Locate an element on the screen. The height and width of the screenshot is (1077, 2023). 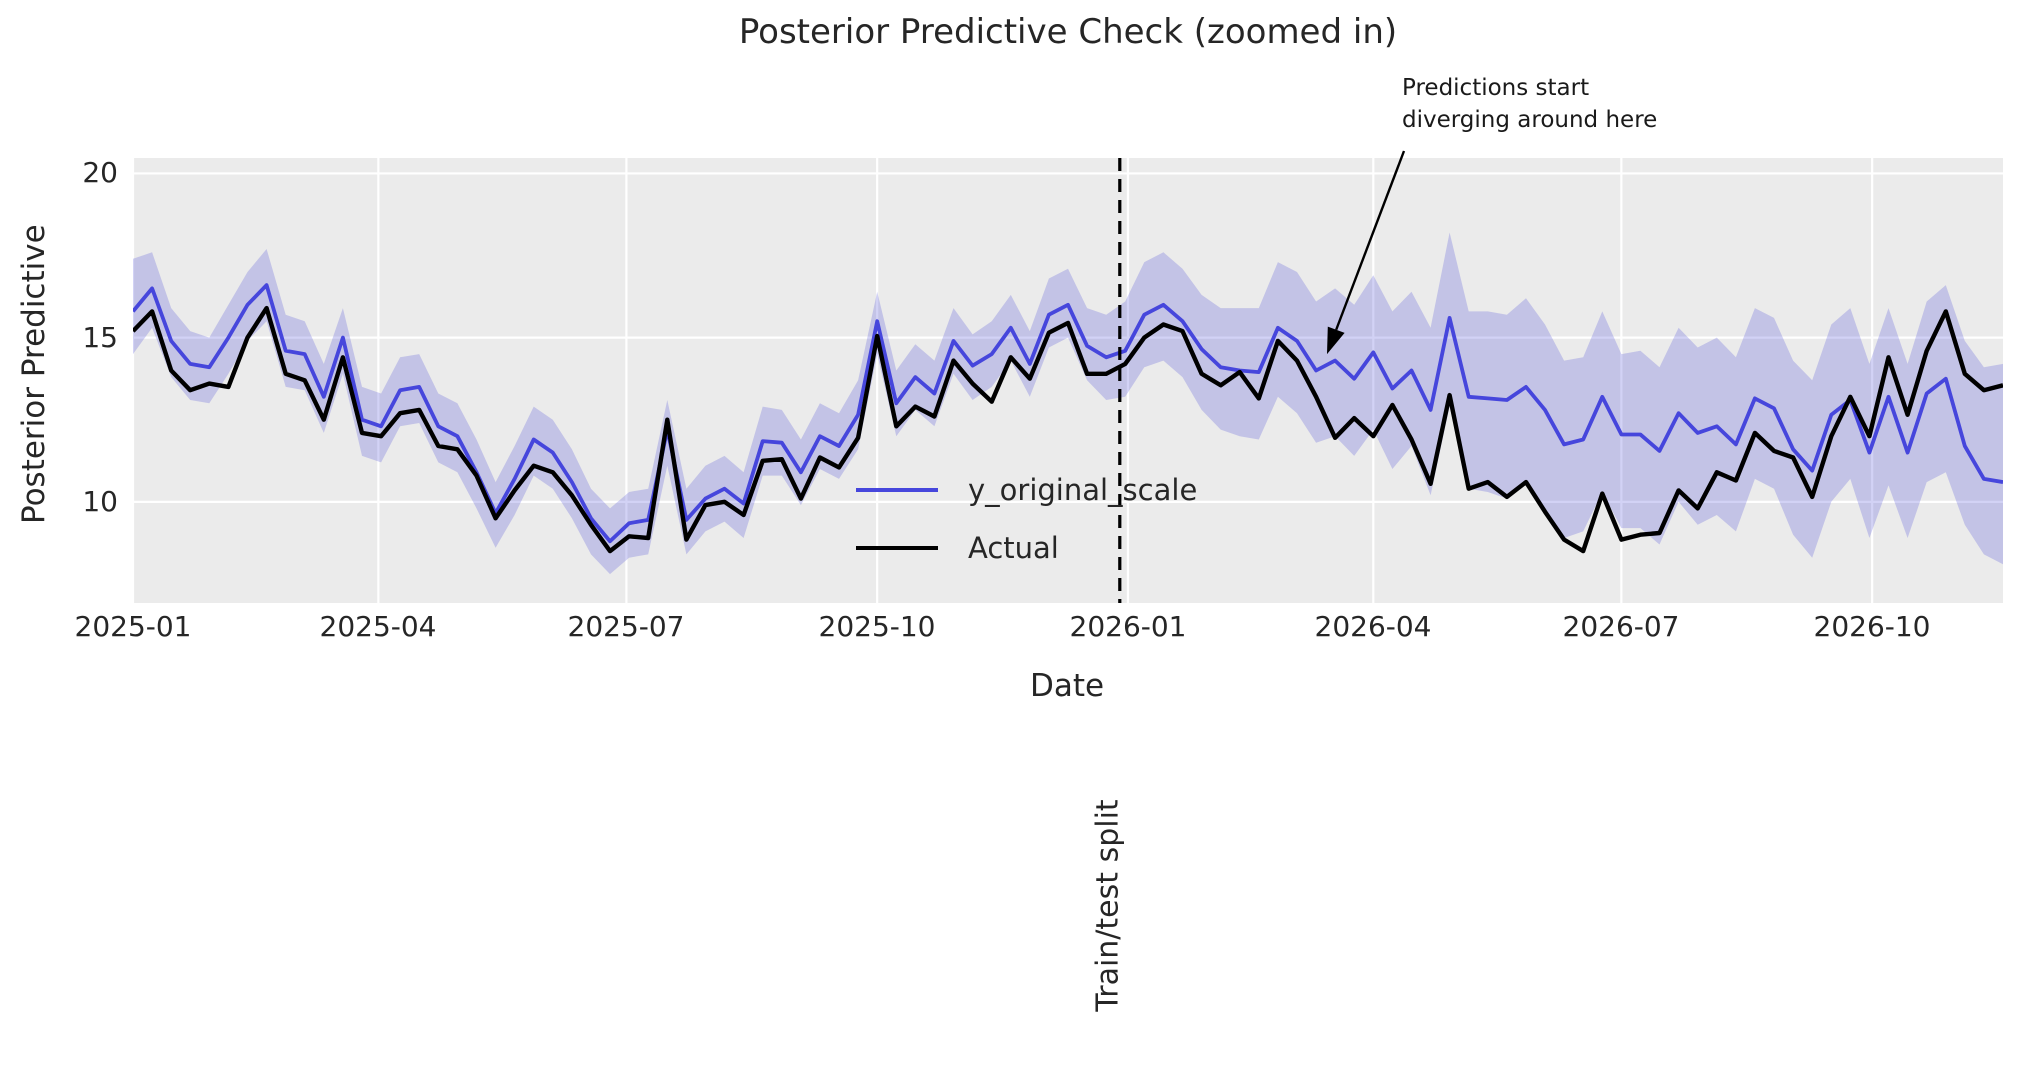
y-tick-label: 15 is located at coordinates (100, 337).